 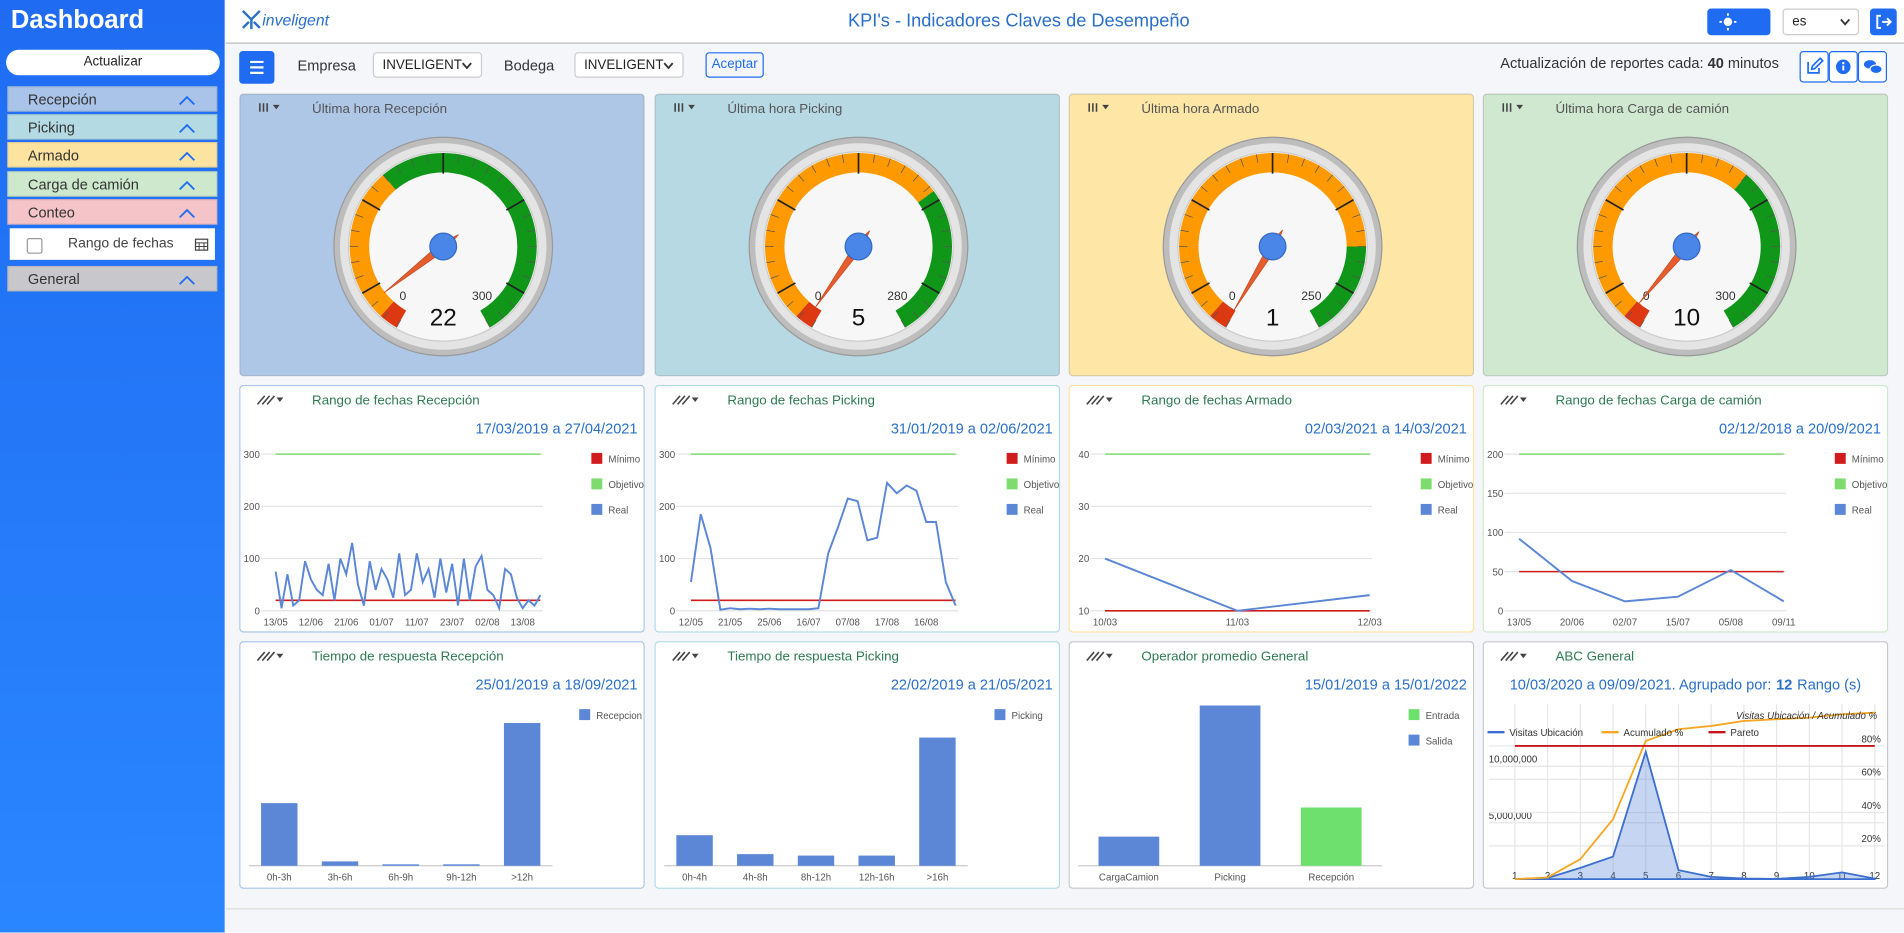 I want to click on section-header: Armado, so click(x=112, y=155).